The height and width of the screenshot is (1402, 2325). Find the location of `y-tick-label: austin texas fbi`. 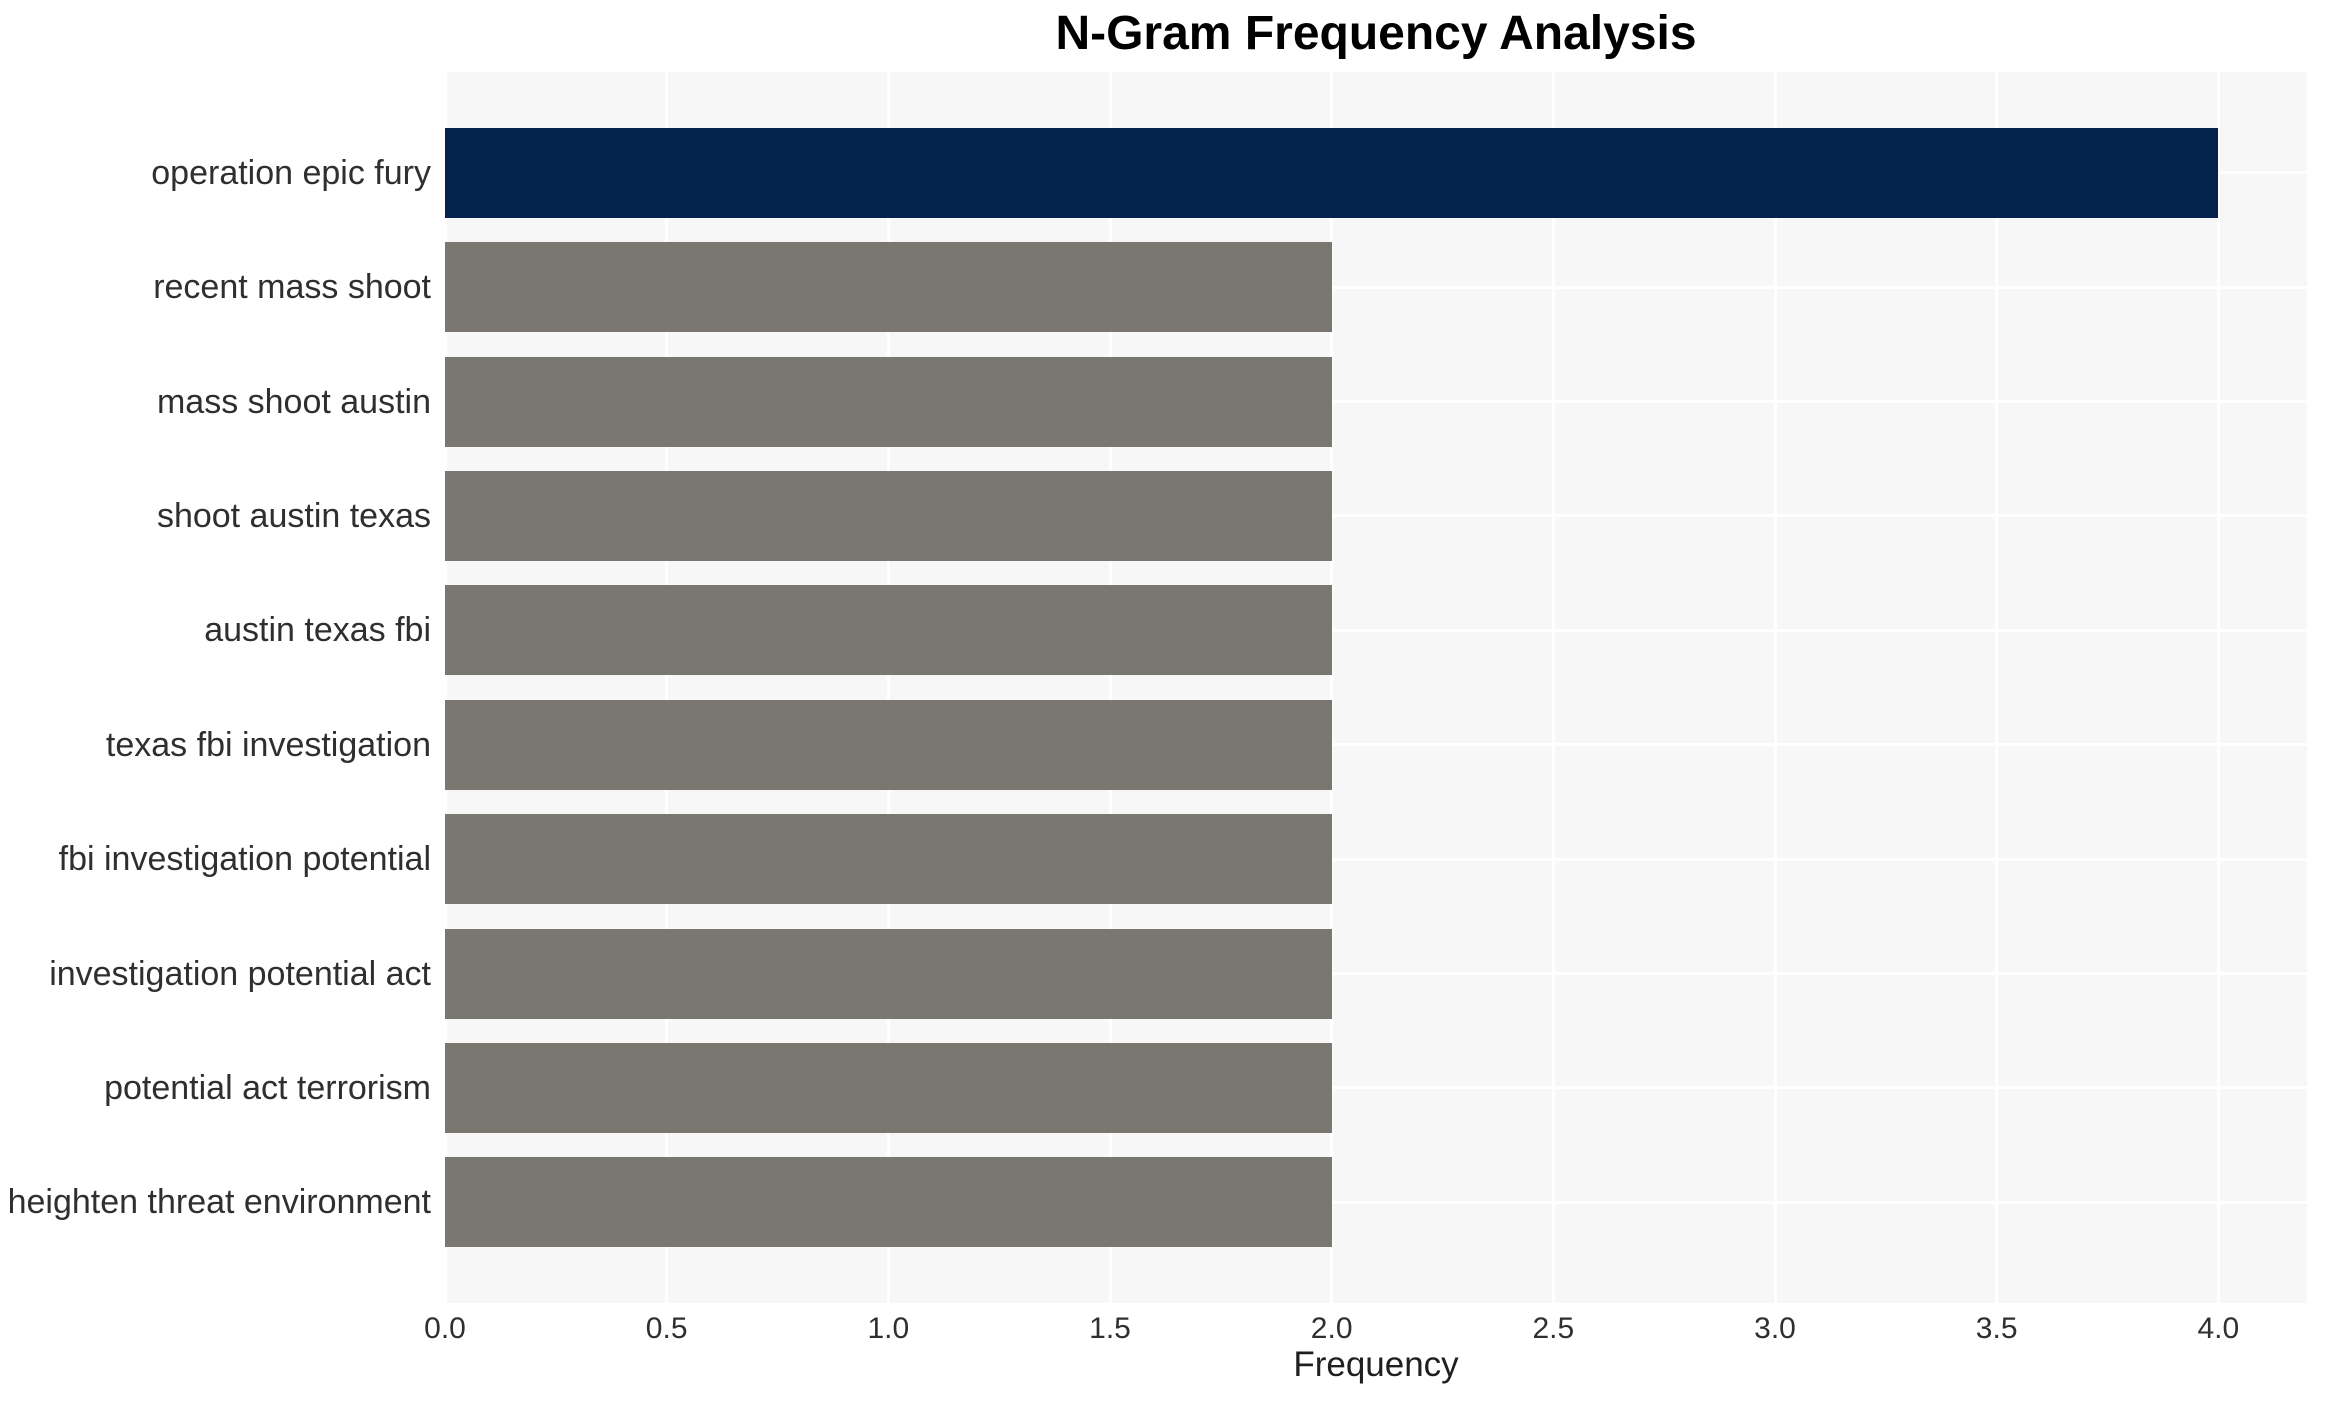

y-tick-label: austin texas fbi is located at coordinates (317, 630).